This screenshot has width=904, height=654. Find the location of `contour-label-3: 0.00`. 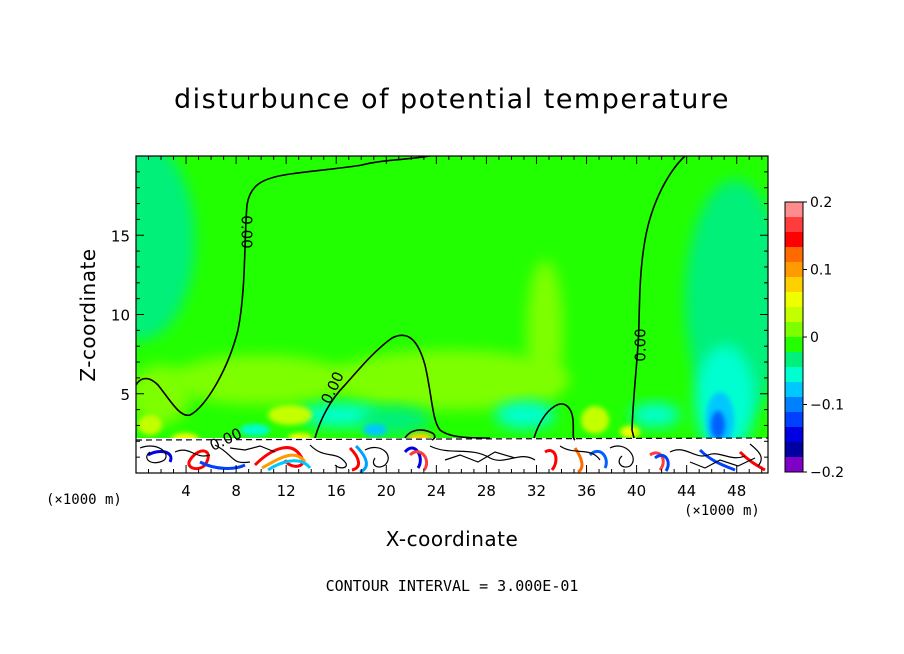

contour-label-3: 0.00 is located at coordinates (641, 344).